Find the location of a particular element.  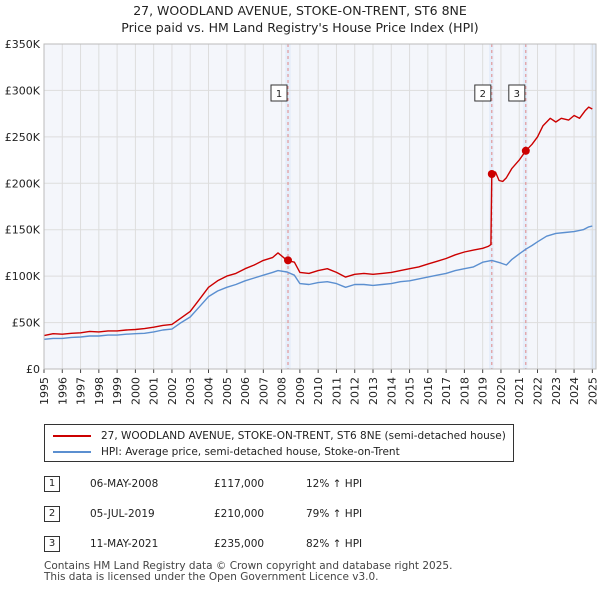

x-tick-label: 2002 is located at coordinates (172, 391).